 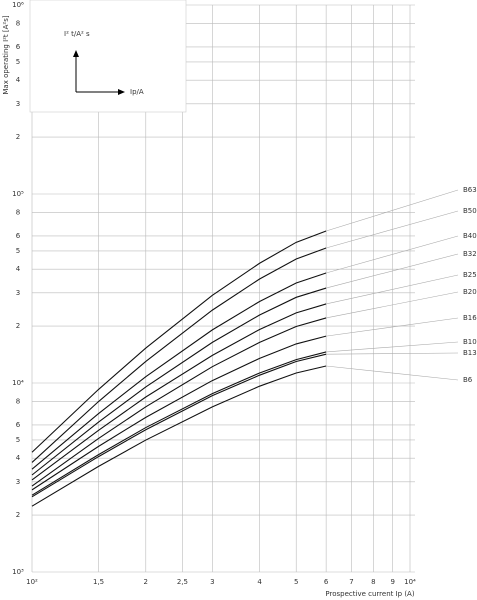 I want to click on inset-arrowhead-y, so click(x=76, y=53).